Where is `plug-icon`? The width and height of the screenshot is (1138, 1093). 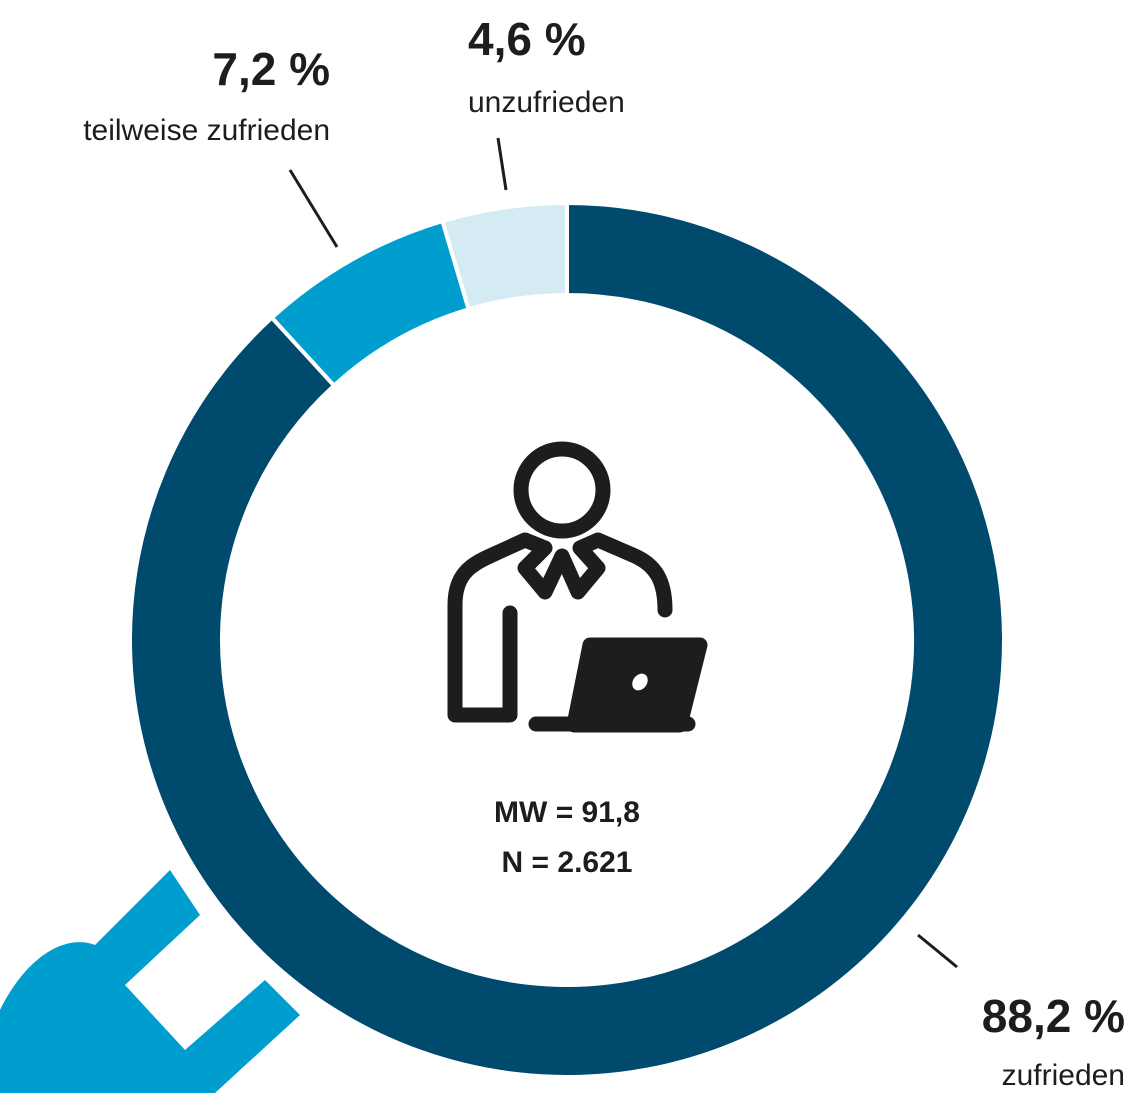
plug-icon is located at coordinates (150, 981).